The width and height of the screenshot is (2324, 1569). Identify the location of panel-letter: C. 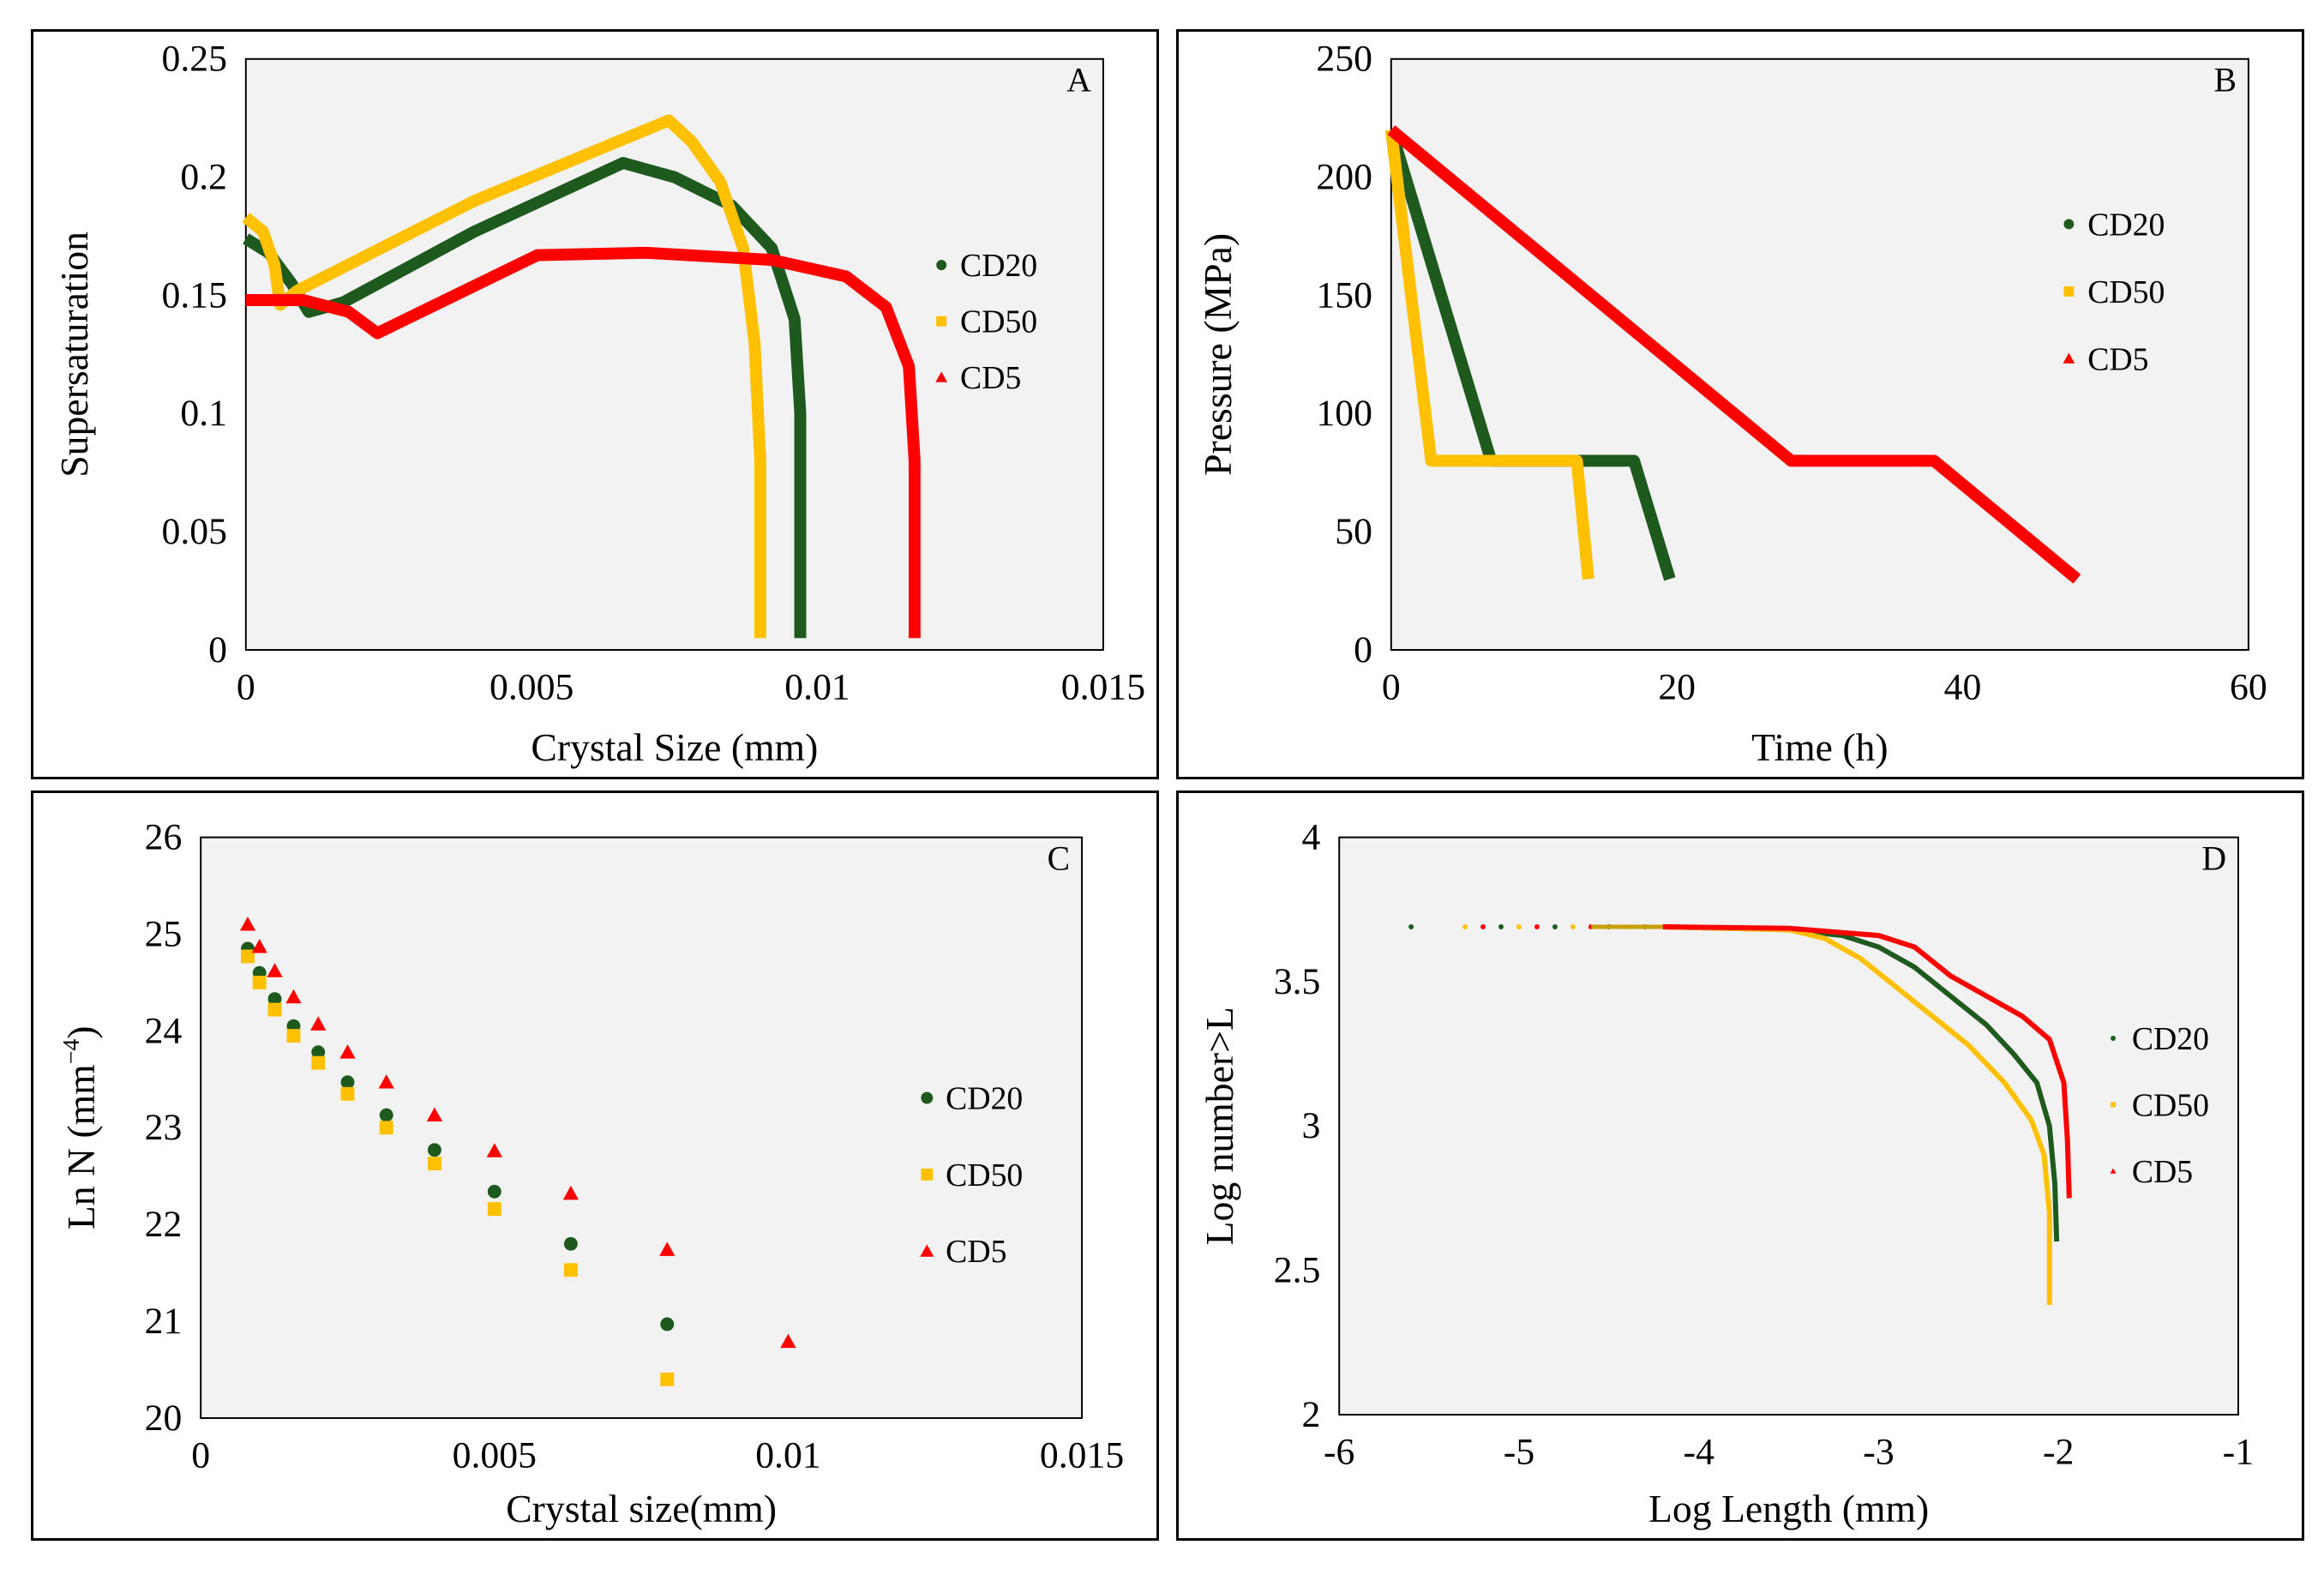
(1060, 858).